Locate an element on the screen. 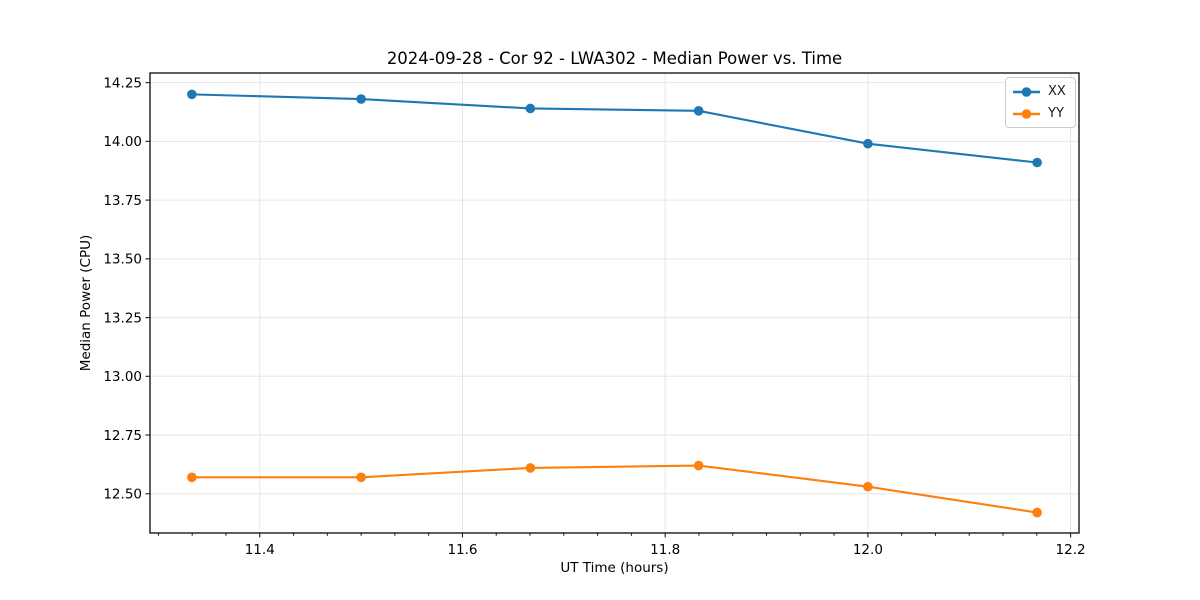 The image size is (1200, 600). y-axis-label: Median Power (CPU) is located at coordinates (86, 303).